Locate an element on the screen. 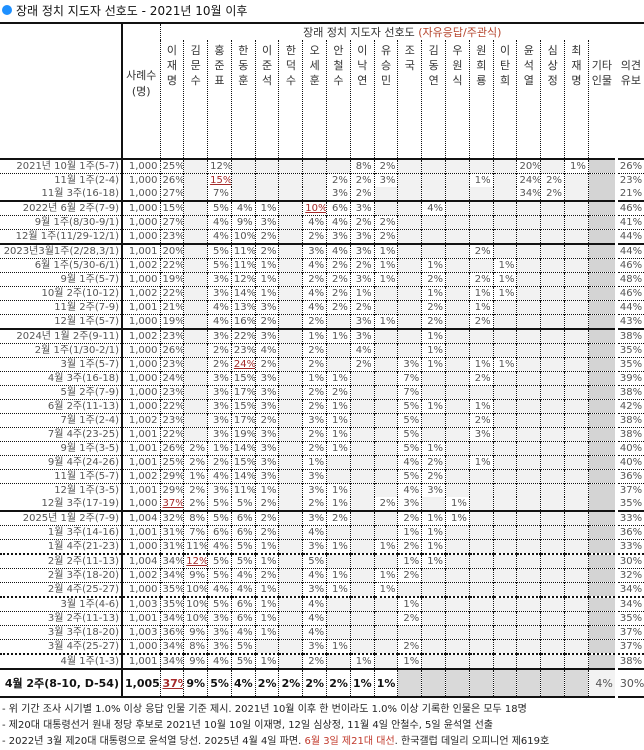  cell-value: 12% is located at coordinates (219, 166).